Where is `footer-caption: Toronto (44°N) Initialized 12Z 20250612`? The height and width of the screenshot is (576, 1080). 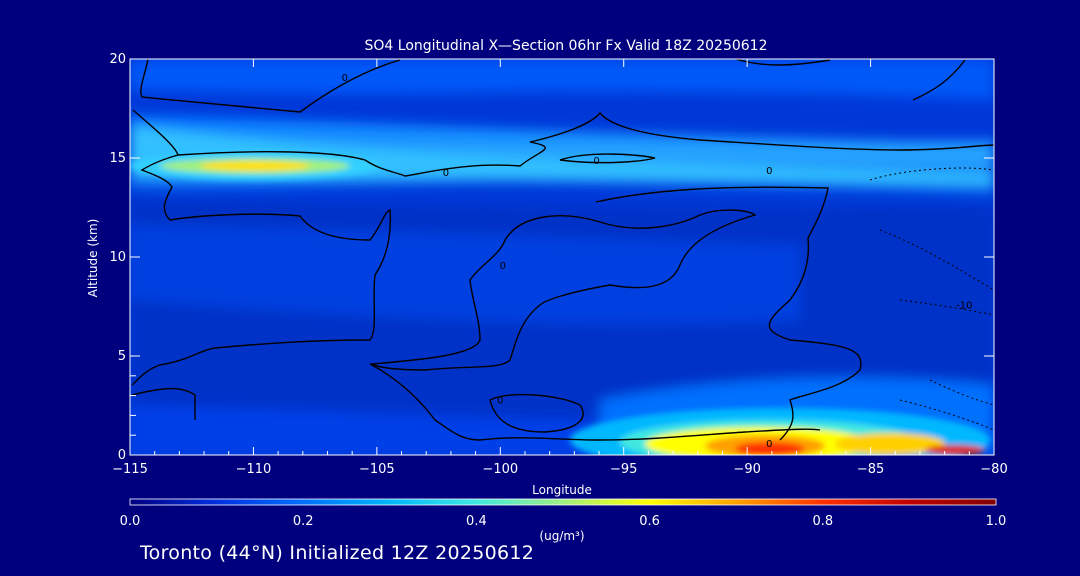
footer-caption: Toronto (44°N) Initialized 12Z 20250612 is located at coordinates (337, 553).